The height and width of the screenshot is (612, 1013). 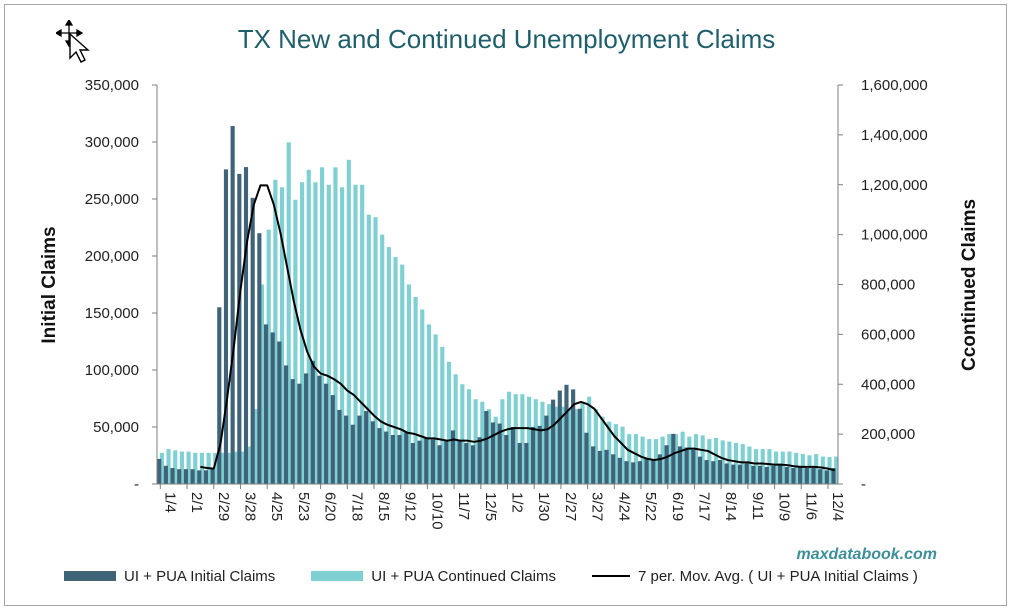 What do you see at coordinates (623, 506) in the screenshot?
I see `x-tick-label: 4/24` at bounding box center [623, 506].